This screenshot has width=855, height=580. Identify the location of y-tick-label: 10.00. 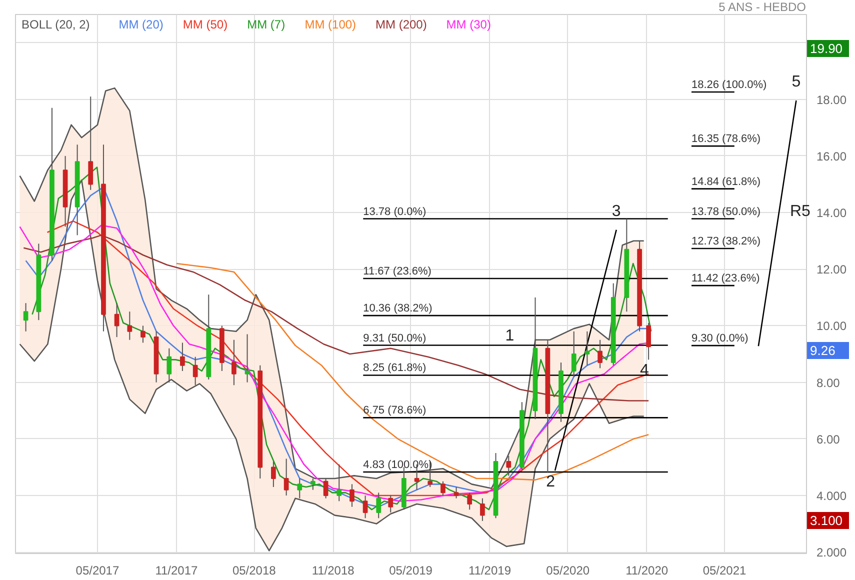
(831, 326).